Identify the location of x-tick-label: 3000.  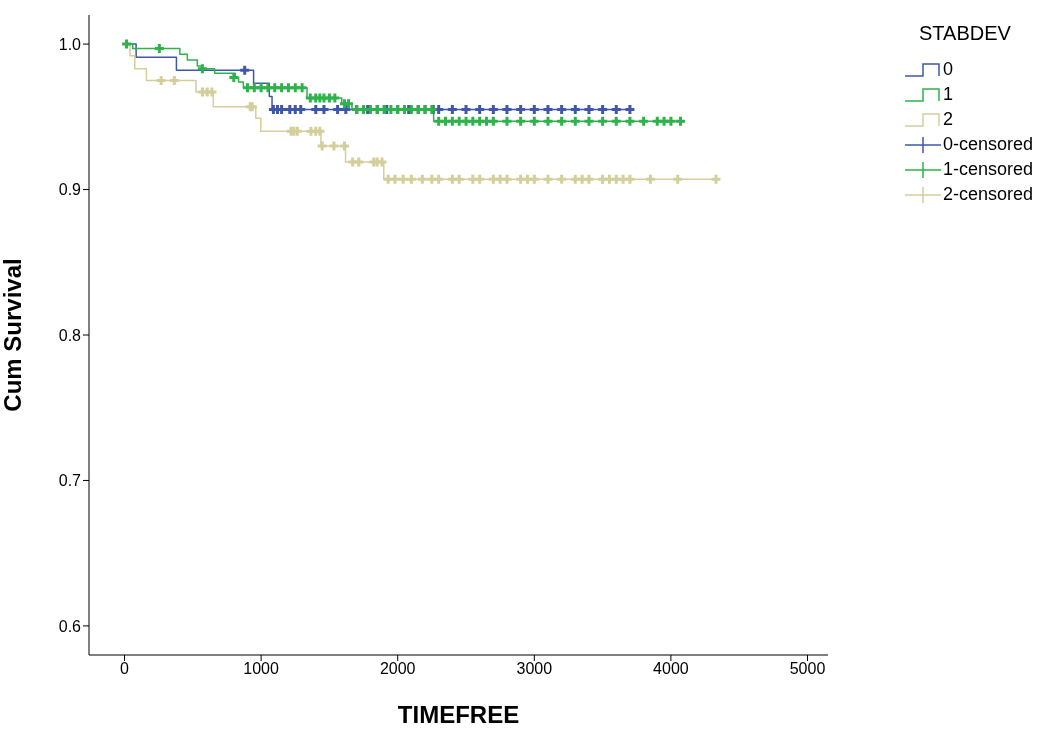
(534, 669).